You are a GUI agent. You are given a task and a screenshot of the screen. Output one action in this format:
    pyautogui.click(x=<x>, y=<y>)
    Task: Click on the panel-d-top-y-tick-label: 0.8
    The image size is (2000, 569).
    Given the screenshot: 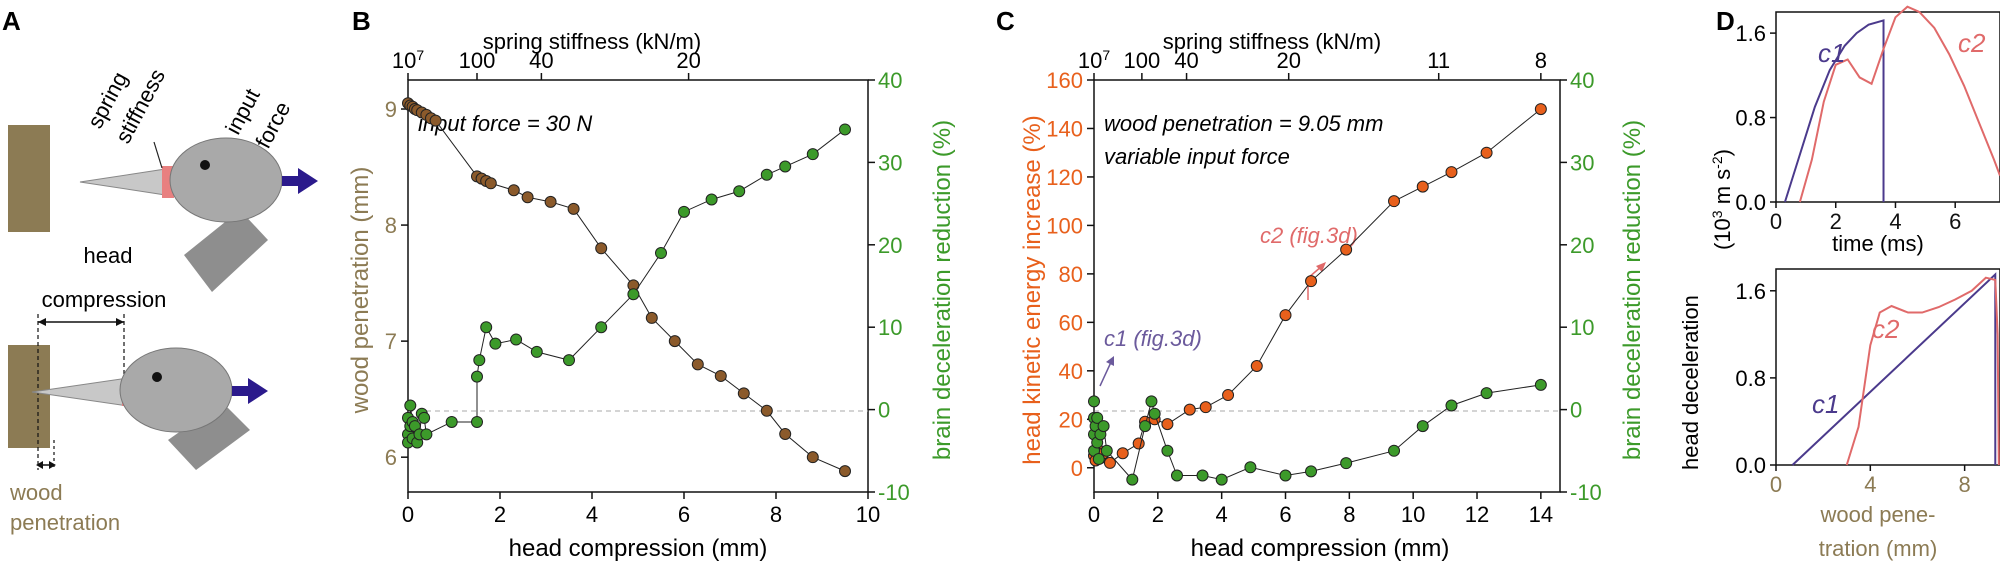 What is the action you would take?
    pyautogui.click(x=1750, y=118)
    